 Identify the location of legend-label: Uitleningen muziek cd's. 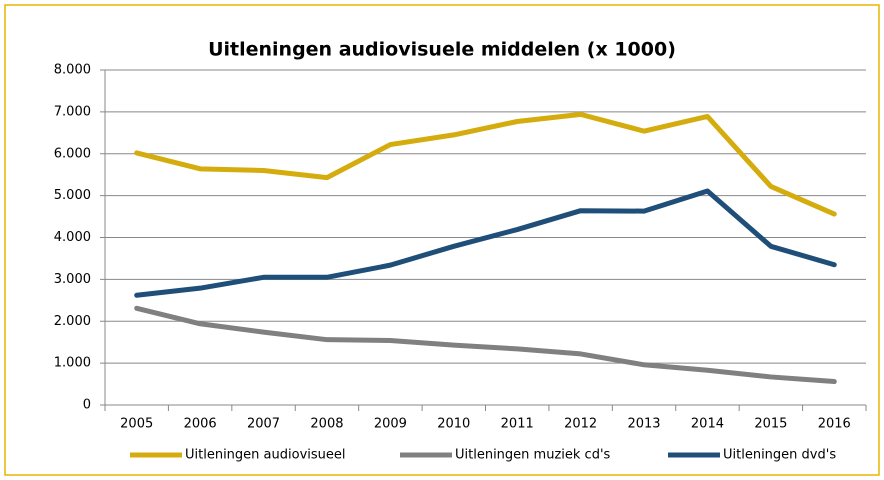
(533, 455).